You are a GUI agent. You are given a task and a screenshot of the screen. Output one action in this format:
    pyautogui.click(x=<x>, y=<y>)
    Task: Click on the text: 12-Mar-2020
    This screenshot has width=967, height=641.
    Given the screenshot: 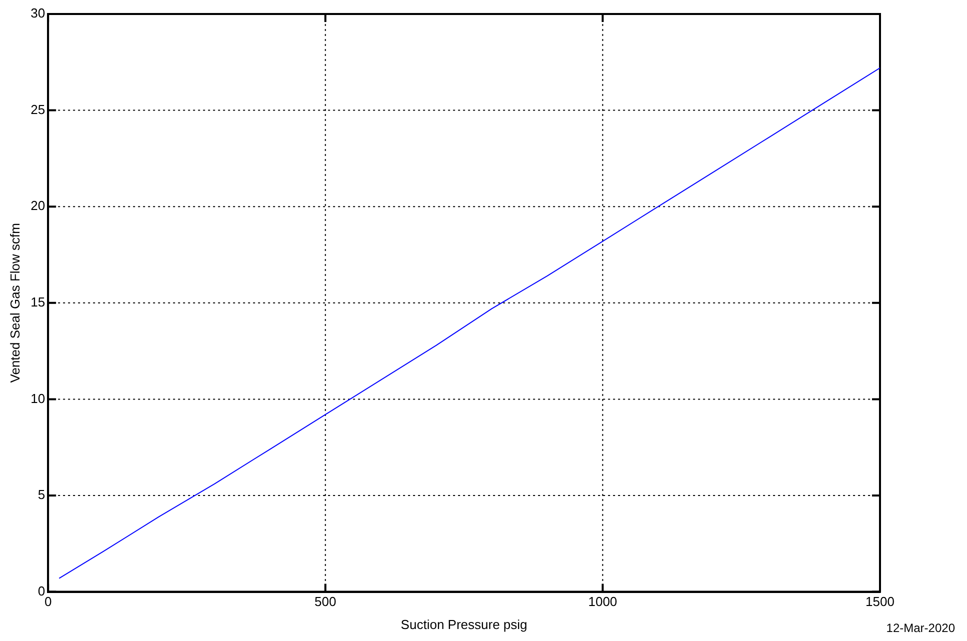 What is the action you would take?
    pyautogui.click(x=920, y=628)
    